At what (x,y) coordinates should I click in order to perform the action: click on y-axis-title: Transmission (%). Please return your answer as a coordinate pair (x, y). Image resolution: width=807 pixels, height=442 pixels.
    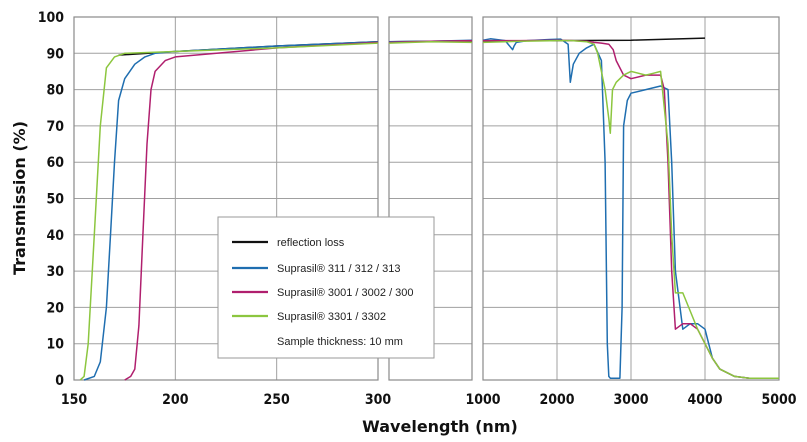
    Looking at the image, I should click on (19, 198).